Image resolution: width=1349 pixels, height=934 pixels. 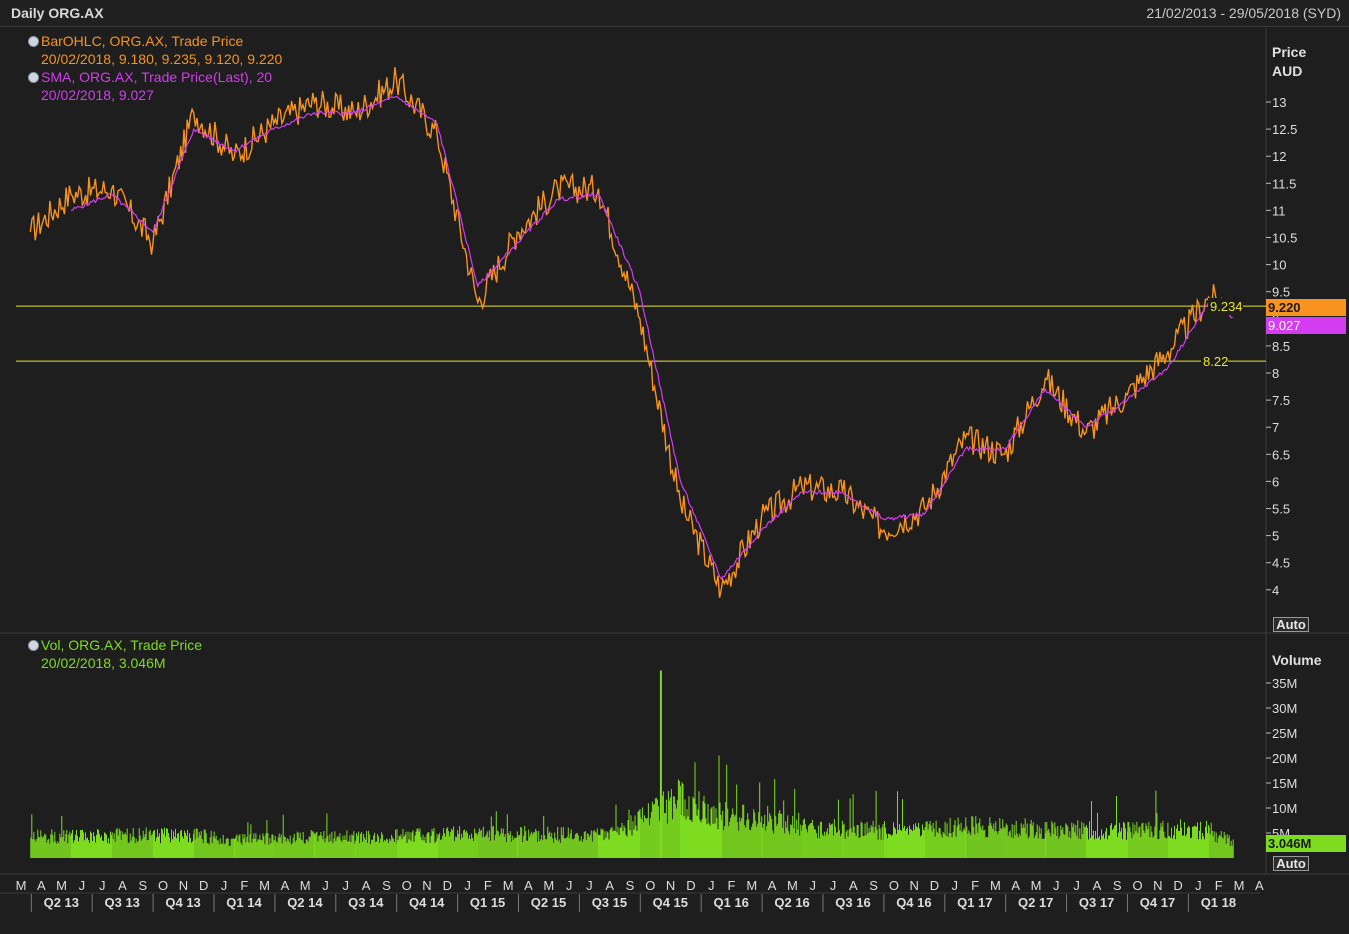 What do you see at coordinates (155, 77) in the screenshot?
I see `sma-legend-row: SMA, ORG.AX, Trade Price(Last), 20` at bounding box center [155, 77].